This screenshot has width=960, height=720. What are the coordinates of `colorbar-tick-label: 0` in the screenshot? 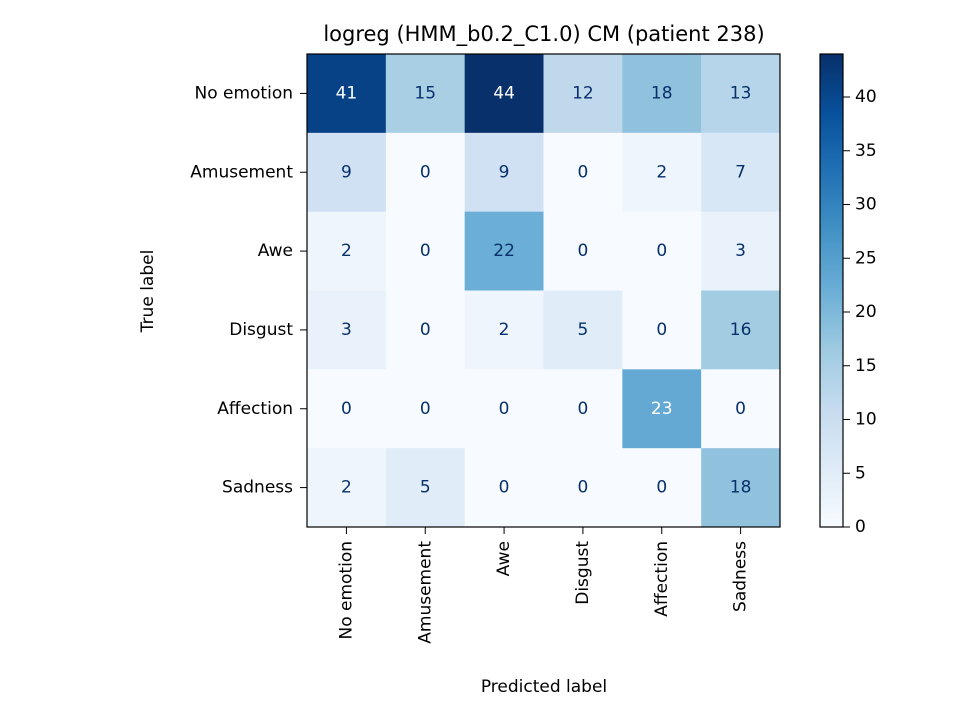 It's located at (860, 527).